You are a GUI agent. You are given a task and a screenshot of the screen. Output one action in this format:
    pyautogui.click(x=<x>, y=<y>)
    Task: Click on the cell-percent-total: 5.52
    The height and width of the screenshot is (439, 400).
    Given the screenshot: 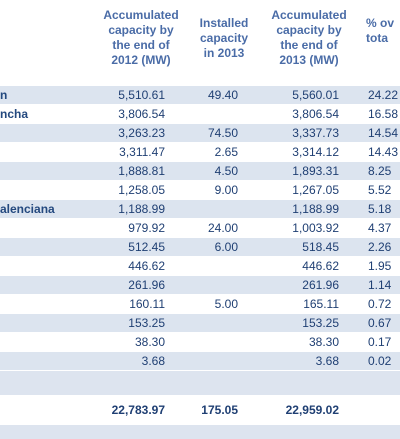 What is the action you would take?
    pyautogui.click(x=380, y=190)
    